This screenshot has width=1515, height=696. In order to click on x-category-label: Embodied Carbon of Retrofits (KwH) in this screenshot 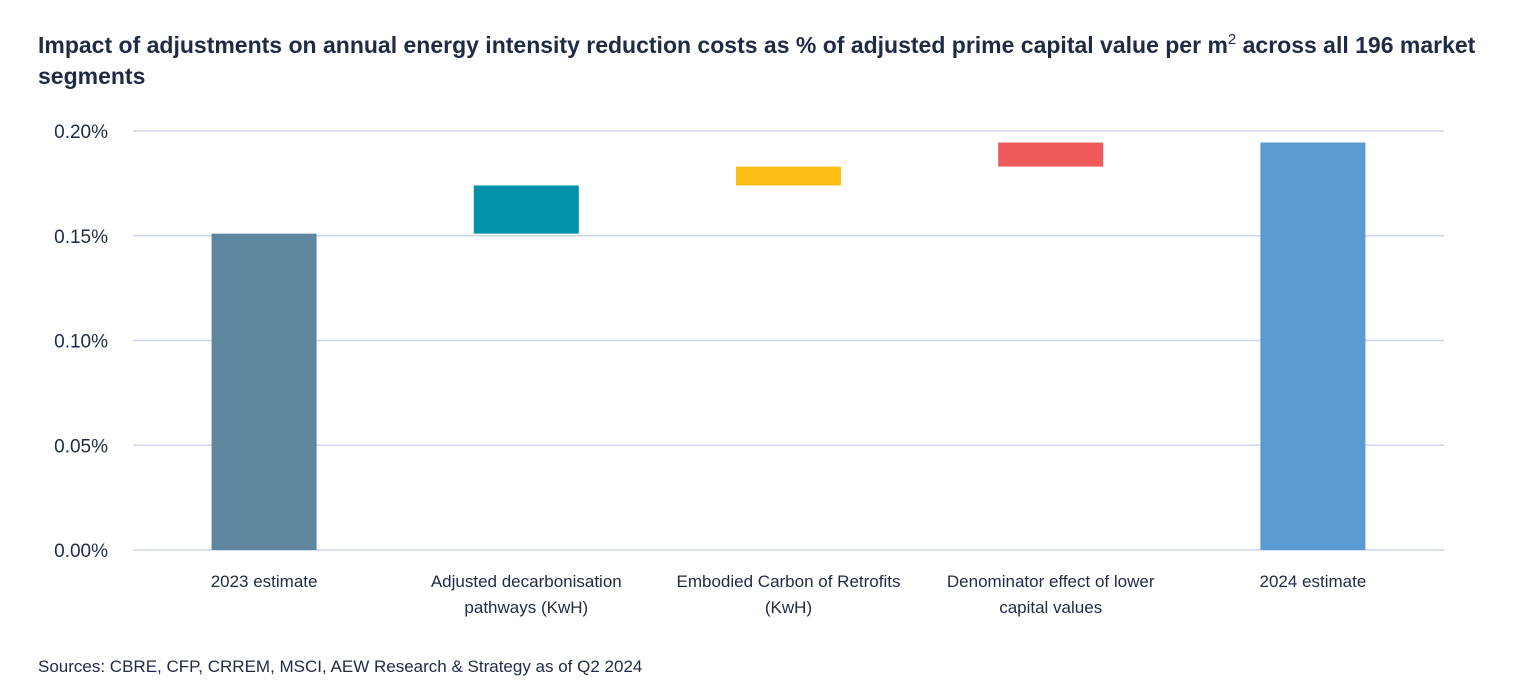, I will do `click(789, 594)`.